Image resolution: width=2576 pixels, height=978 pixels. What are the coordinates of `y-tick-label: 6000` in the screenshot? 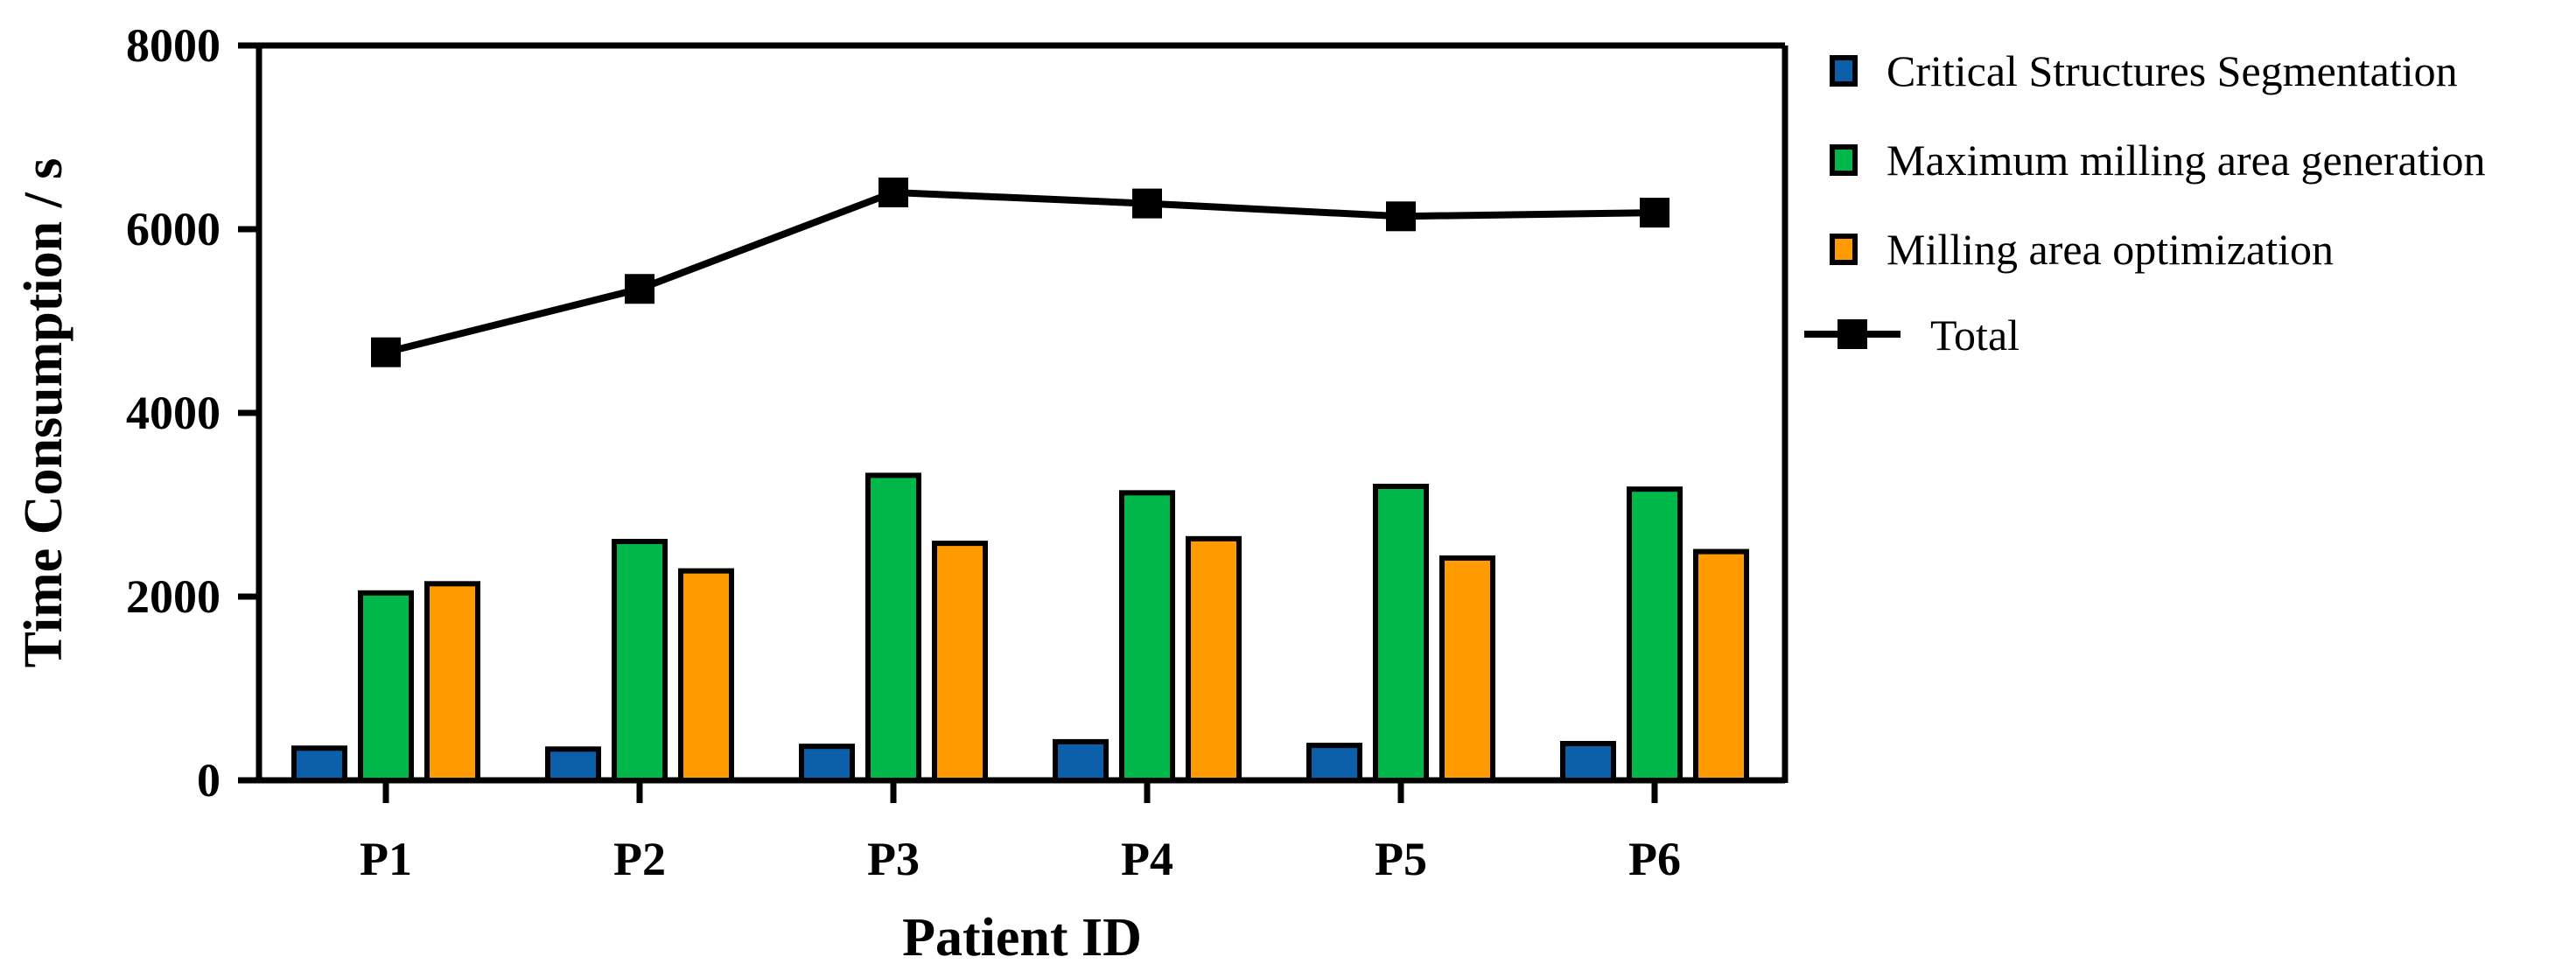 It's located at (173, 229).